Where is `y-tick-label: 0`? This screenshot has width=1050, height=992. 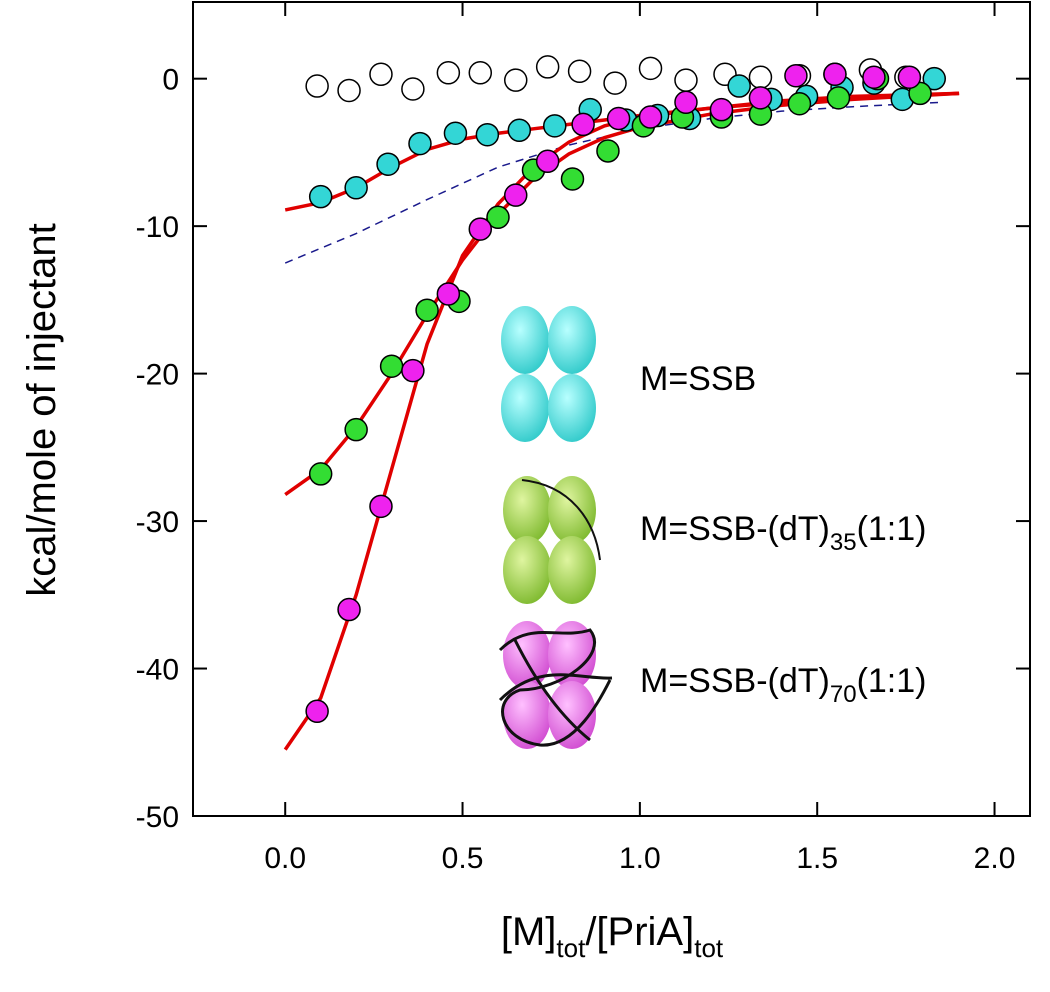
y-tick-label: 0 is located at coordinates (170, 80).